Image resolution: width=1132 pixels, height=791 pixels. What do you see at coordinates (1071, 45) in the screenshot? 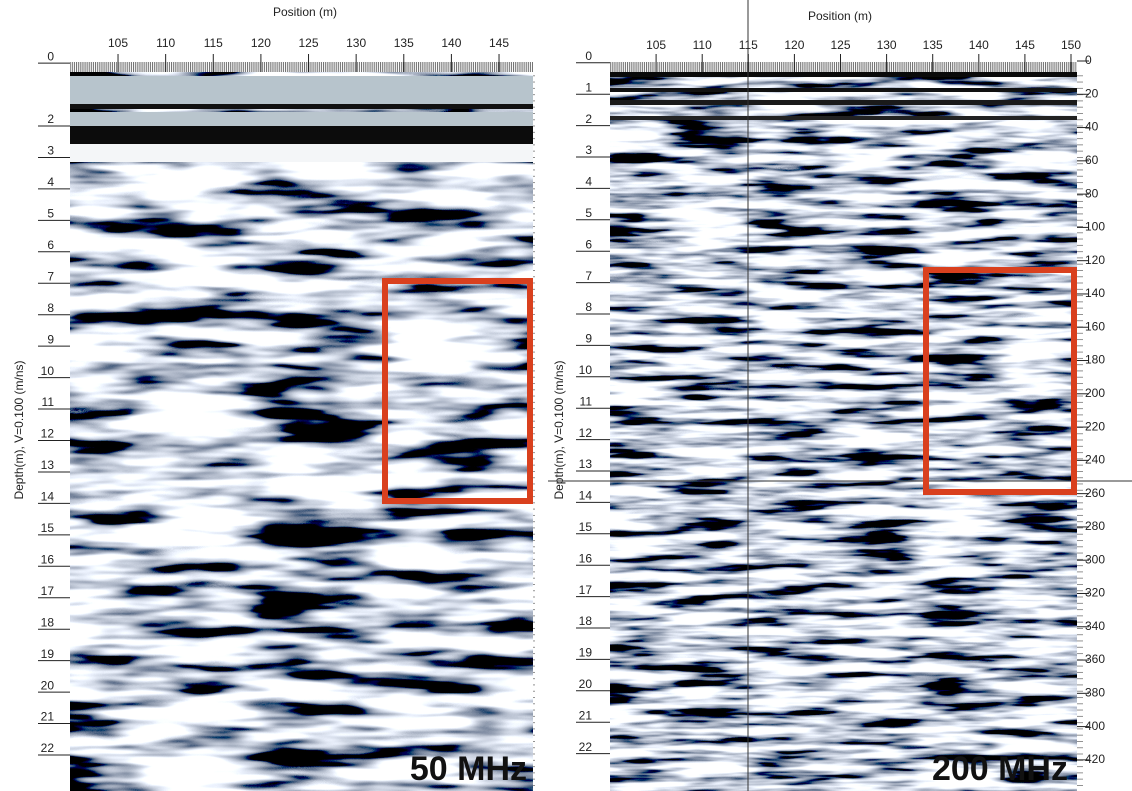
I see `x-tick-label: 150` at bounding box center [1071, 45].